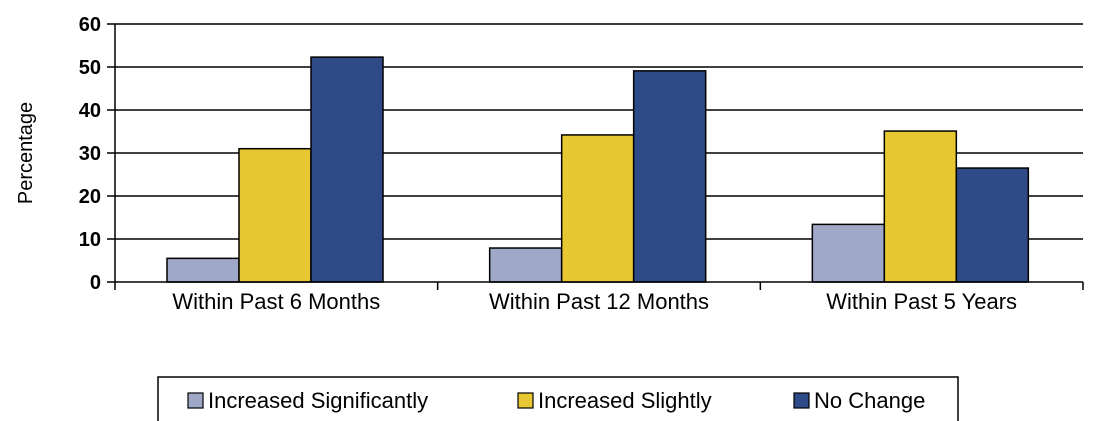 The height and width of the screenshot is (421, 1094). What do you see at coordinates (318, 400) in the screenshot?
I see `legend-label: Increased Significantly` at bounding box center [318, 400].